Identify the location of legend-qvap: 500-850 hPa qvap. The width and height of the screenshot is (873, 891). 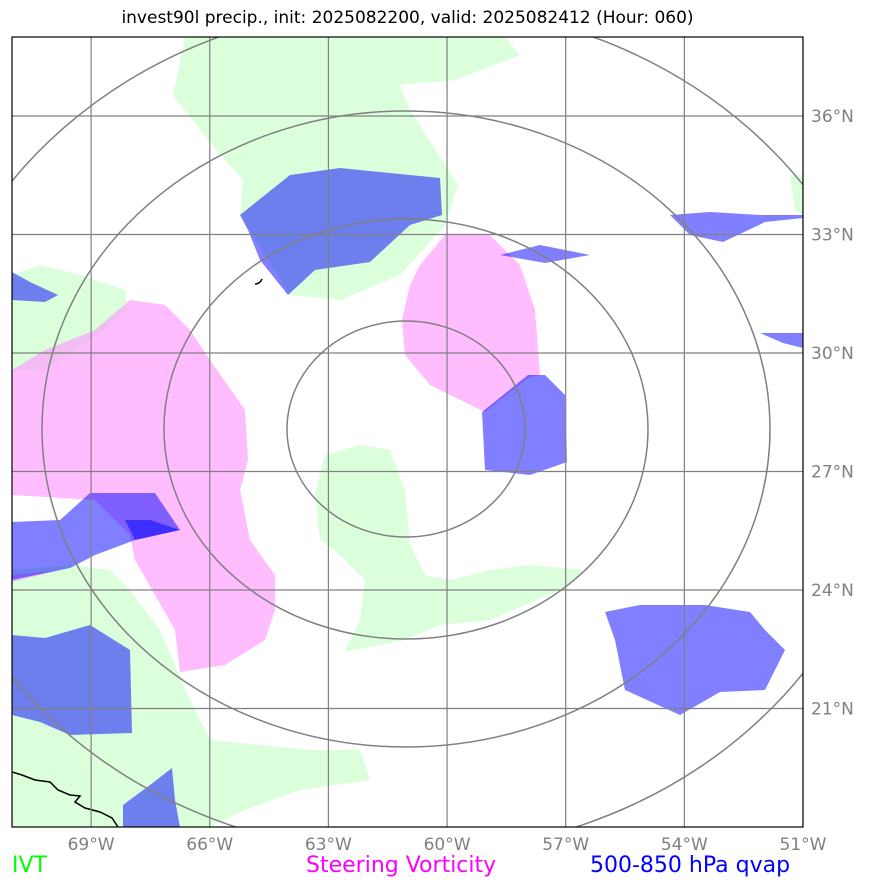
(690, 865).